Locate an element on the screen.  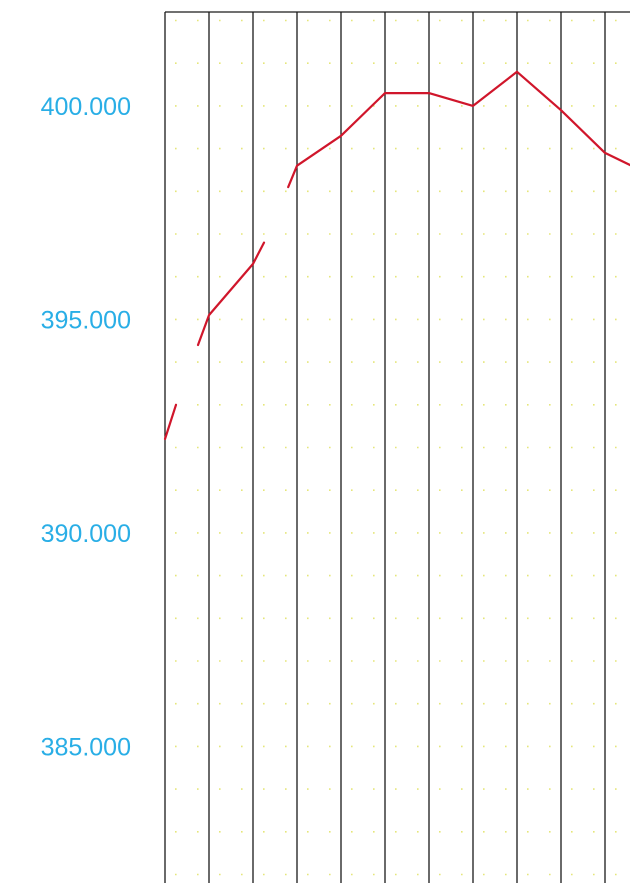
y-tick-label: 395.000 is located at coordinates (86, 320).